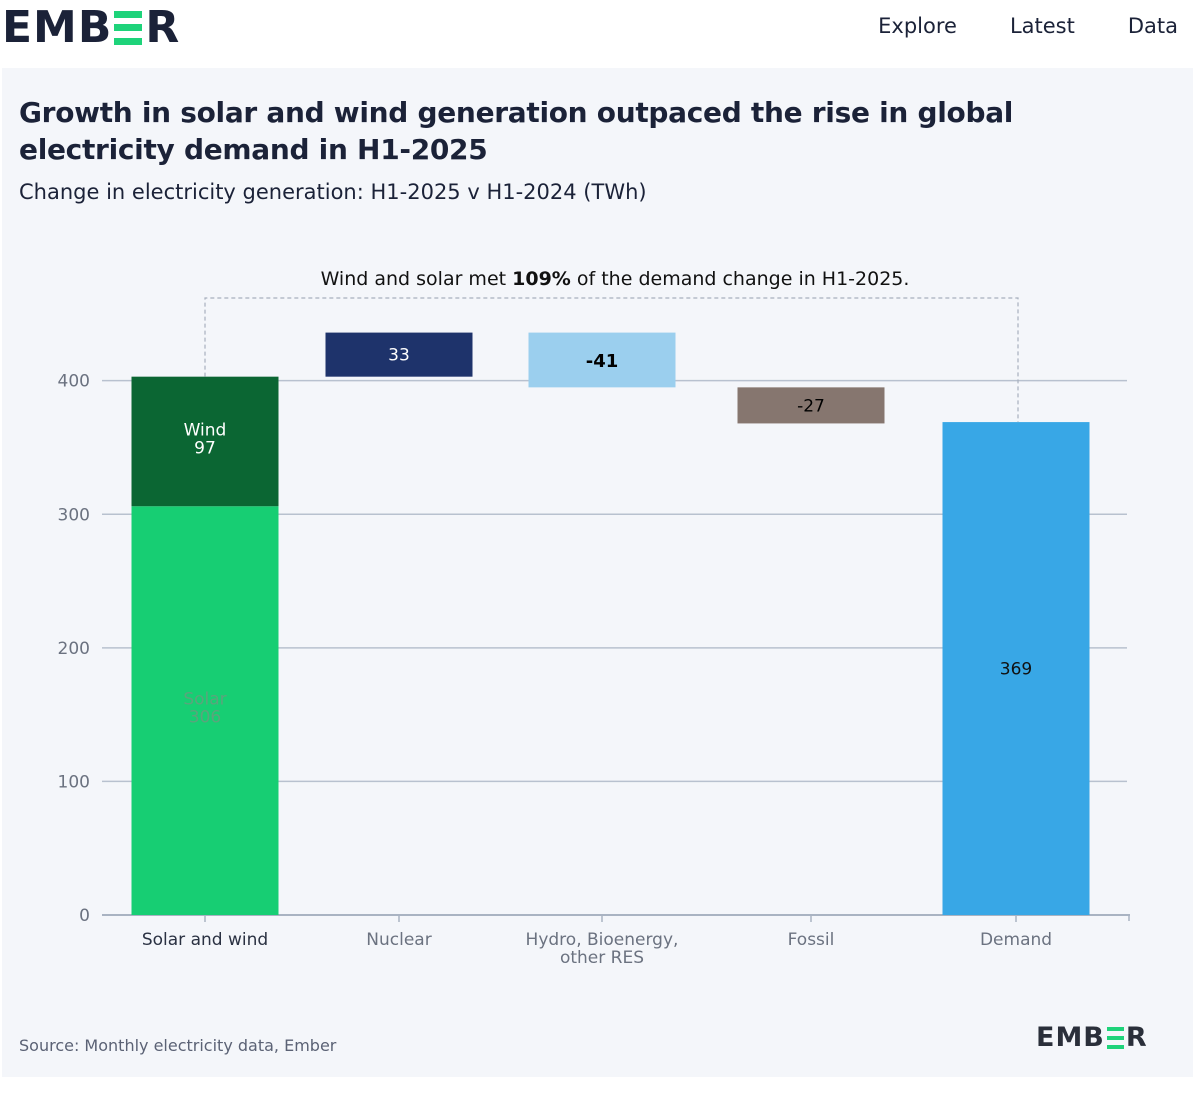 The width and height of the screenshot is (1200, 1095). I want to click on bar-label-solar: Solar 306, so click(204, 709).